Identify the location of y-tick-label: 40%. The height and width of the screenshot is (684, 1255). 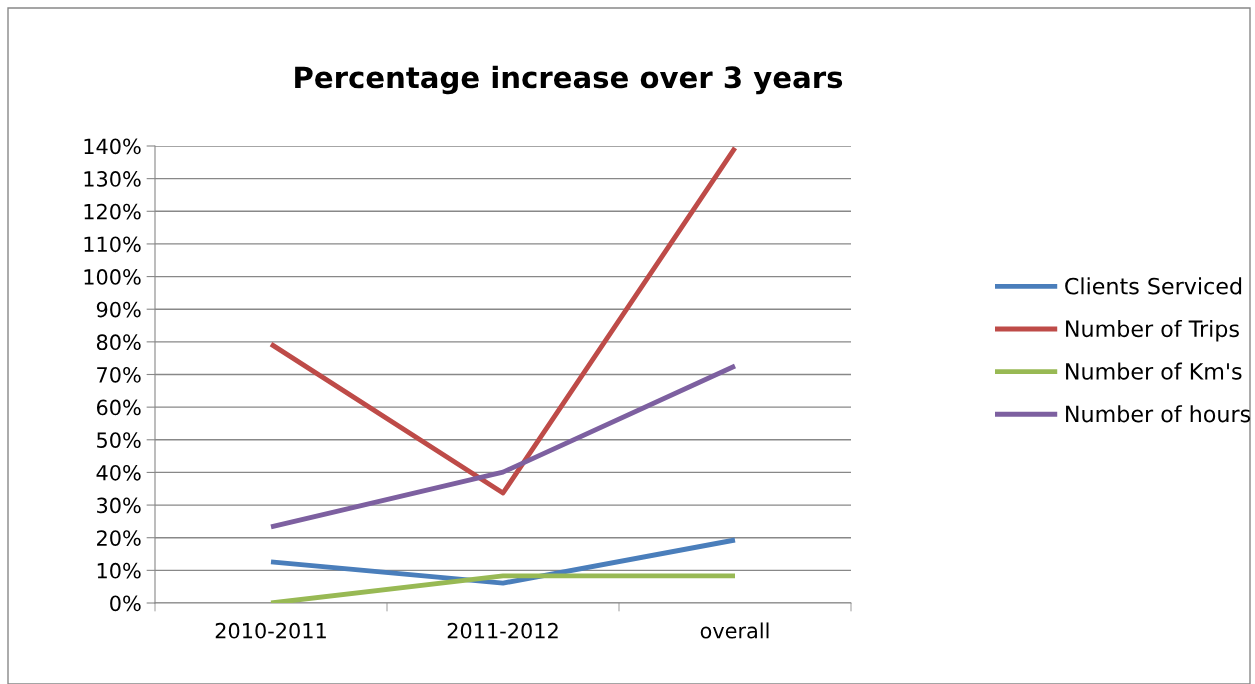
(118, 472).